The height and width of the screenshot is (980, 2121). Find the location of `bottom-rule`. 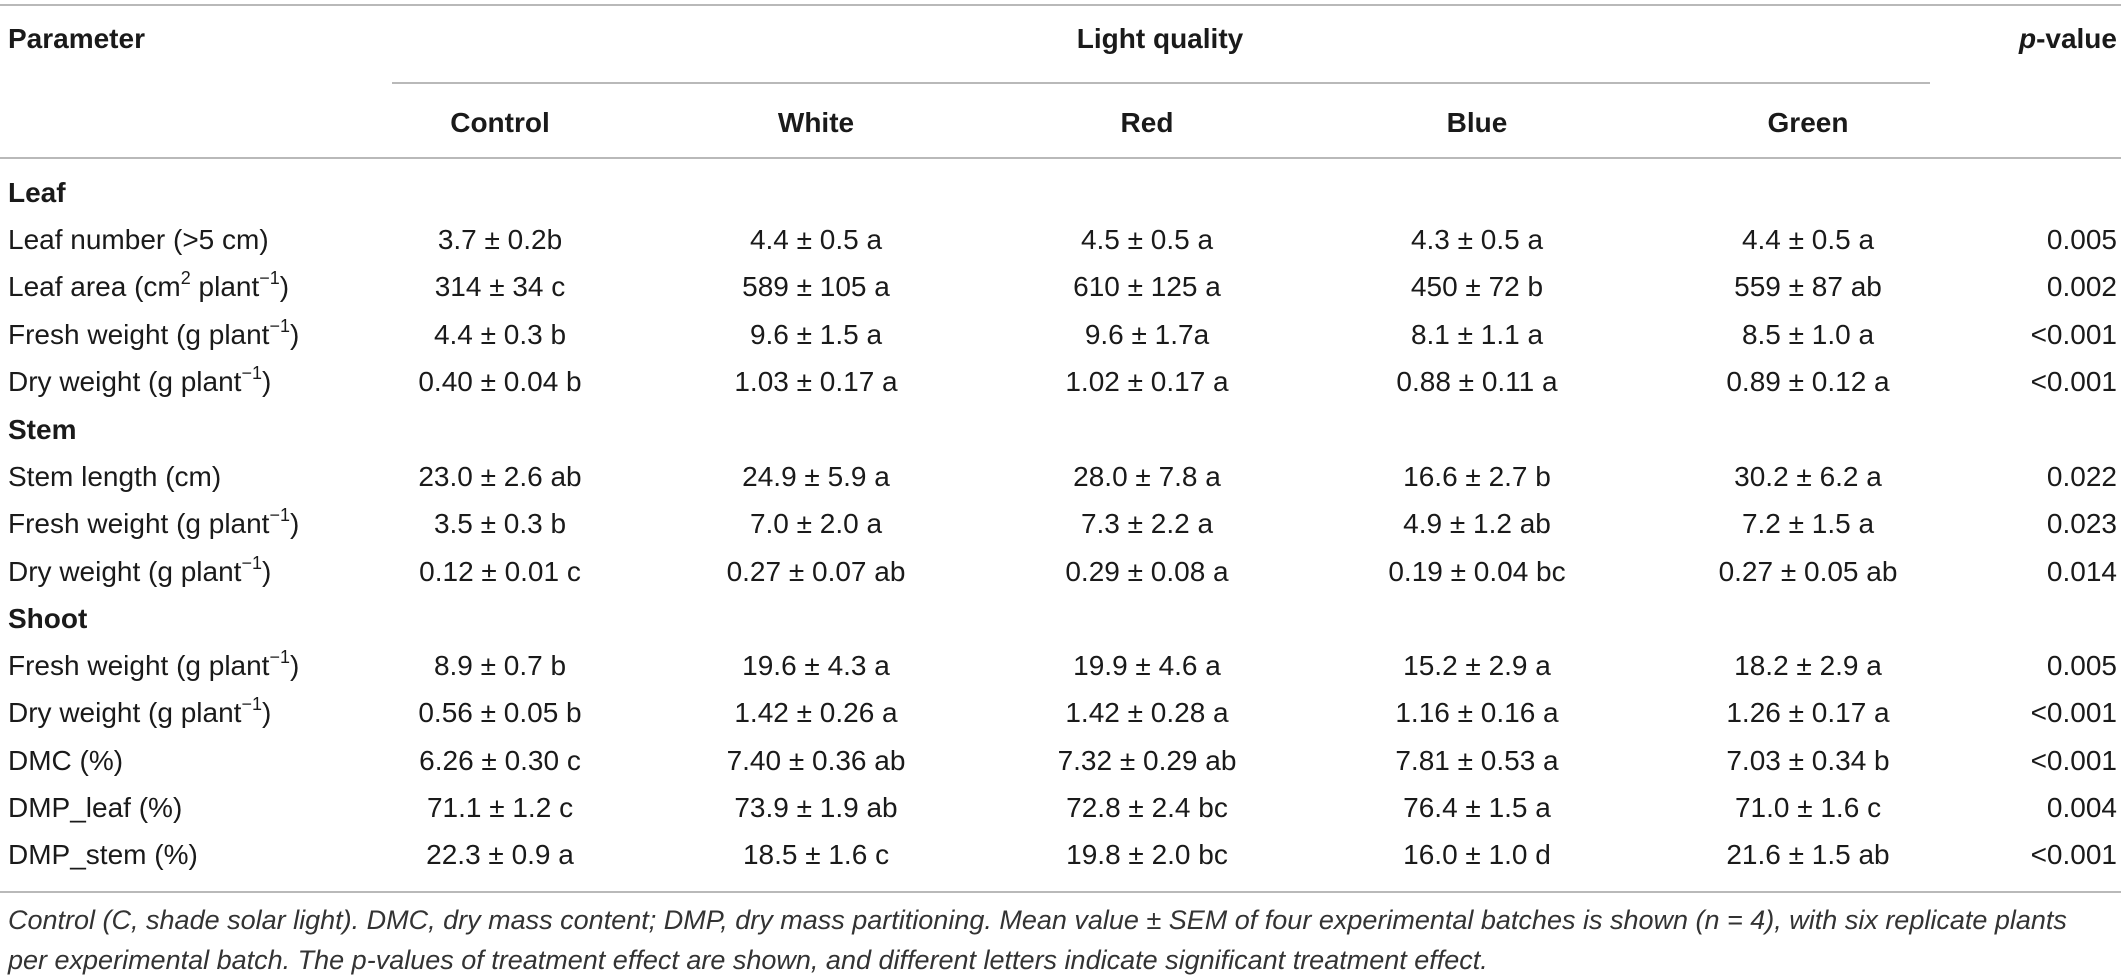

bottom-rule is located at coordinates (1060, 892).